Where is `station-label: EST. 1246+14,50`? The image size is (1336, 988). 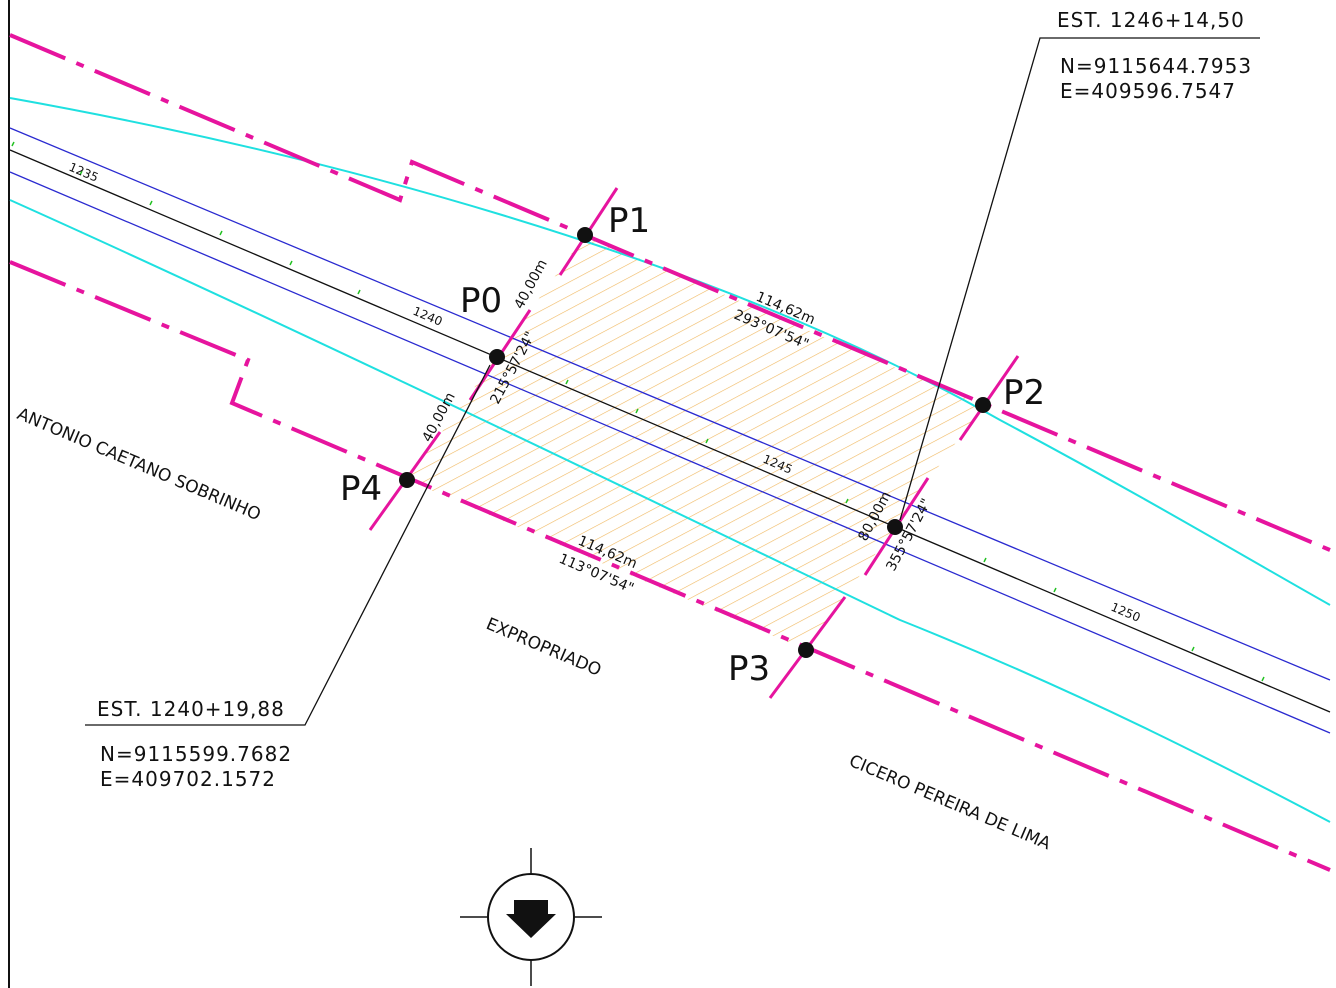
station-label: EST. 1246+14,50 is located at coordinates (1151, 20).